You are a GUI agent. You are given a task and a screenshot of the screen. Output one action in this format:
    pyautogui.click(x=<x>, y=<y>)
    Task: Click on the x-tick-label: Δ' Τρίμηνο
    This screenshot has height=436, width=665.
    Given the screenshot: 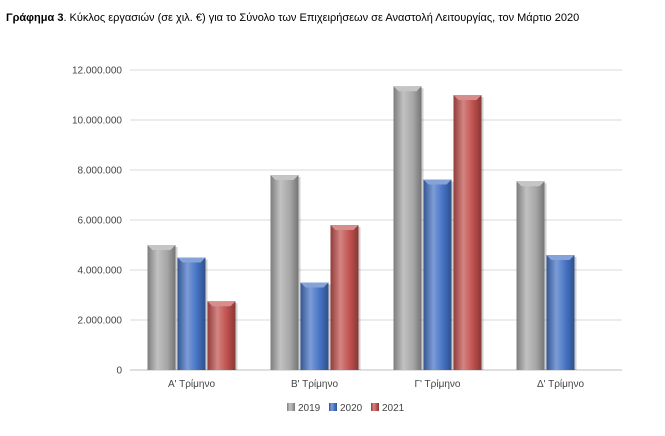 What is the action you would take?
    pyautogui.click(x=561, y=384)
    